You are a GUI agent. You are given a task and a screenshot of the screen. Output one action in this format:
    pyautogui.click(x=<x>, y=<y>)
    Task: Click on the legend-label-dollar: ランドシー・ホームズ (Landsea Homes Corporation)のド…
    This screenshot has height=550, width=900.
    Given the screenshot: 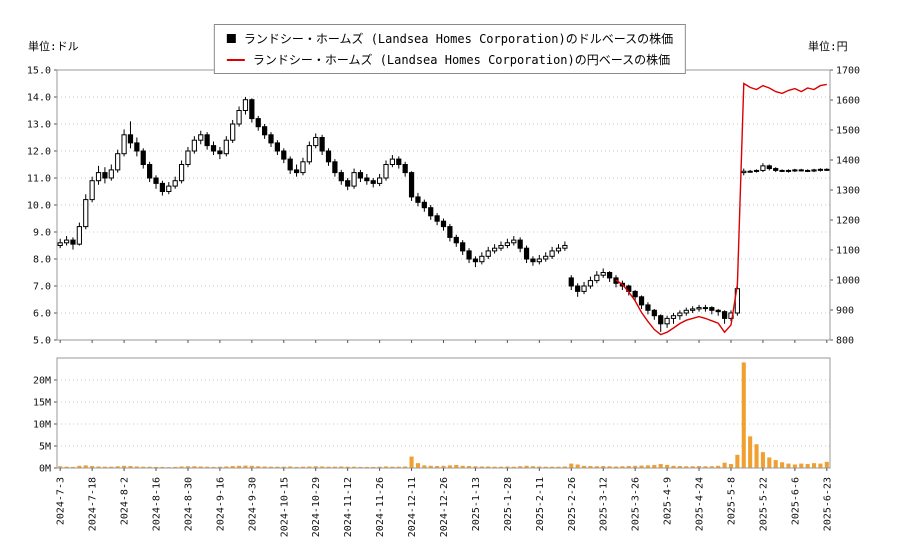 What is the action you would take?
    pyautogui.click(x=458, y=39)
    